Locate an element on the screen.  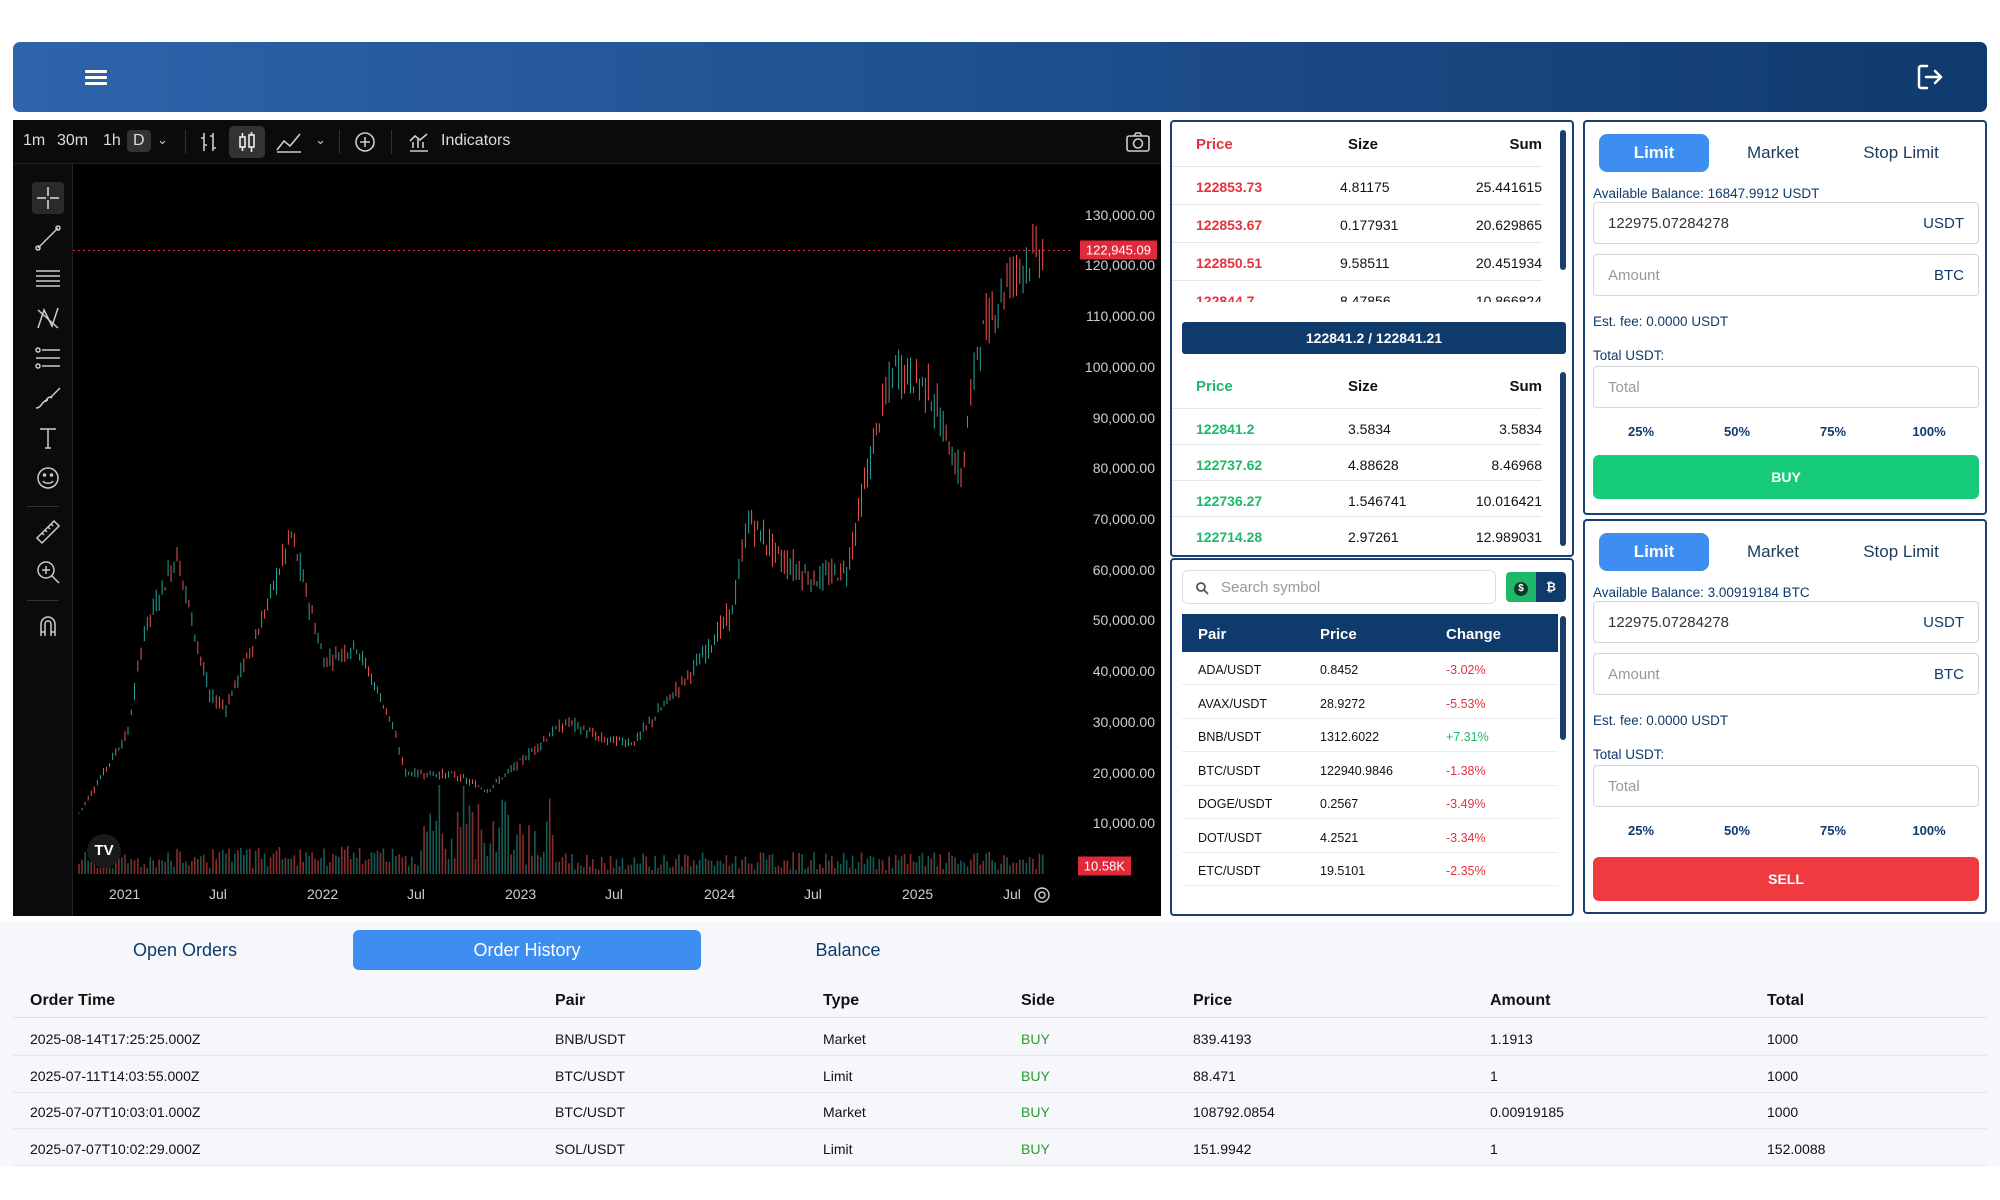
buy-tab-stop-limit: Stop Limit is located at coordinates (1901, 152).